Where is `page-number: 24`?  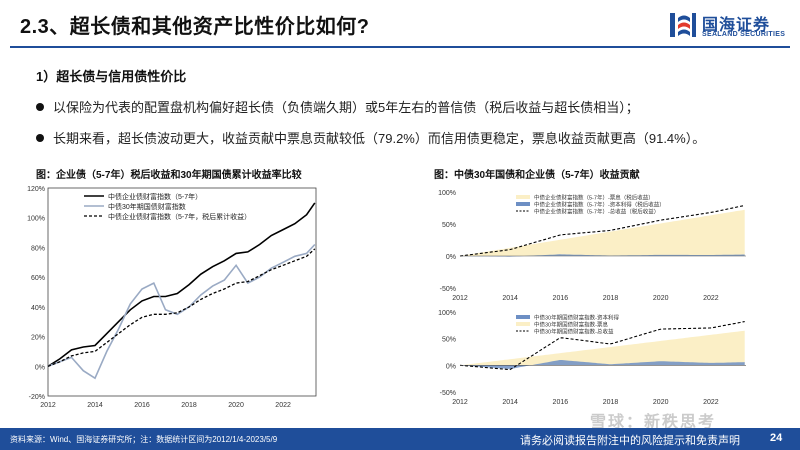 page-number: 24 is located at coordinates (776, 438).